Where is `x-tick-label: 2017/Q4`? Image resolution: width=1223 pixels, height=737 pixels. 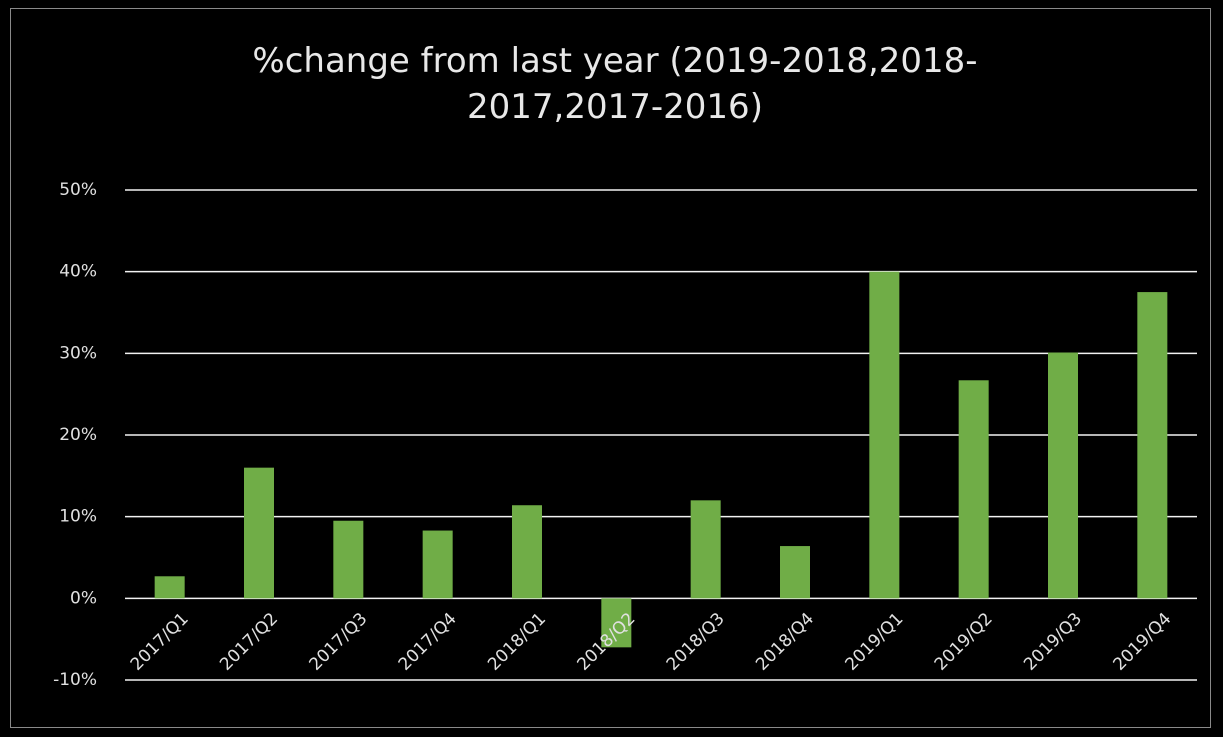
x-tick-label: 2017/Q4 is located at coordinates (428, 642).